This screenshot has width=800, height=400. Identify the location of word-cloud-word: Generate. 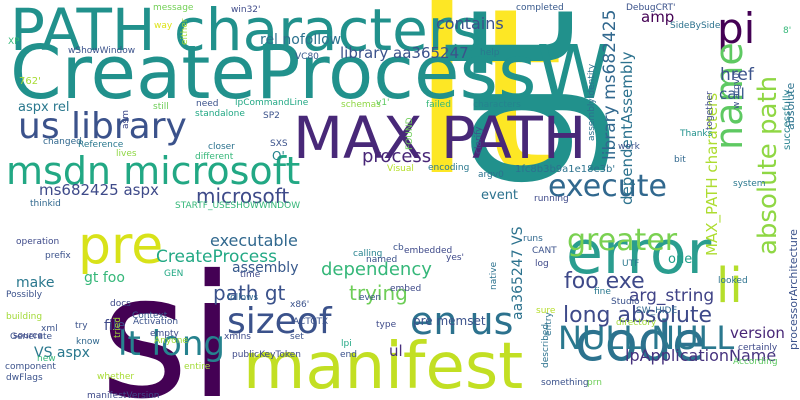
(31, 337).